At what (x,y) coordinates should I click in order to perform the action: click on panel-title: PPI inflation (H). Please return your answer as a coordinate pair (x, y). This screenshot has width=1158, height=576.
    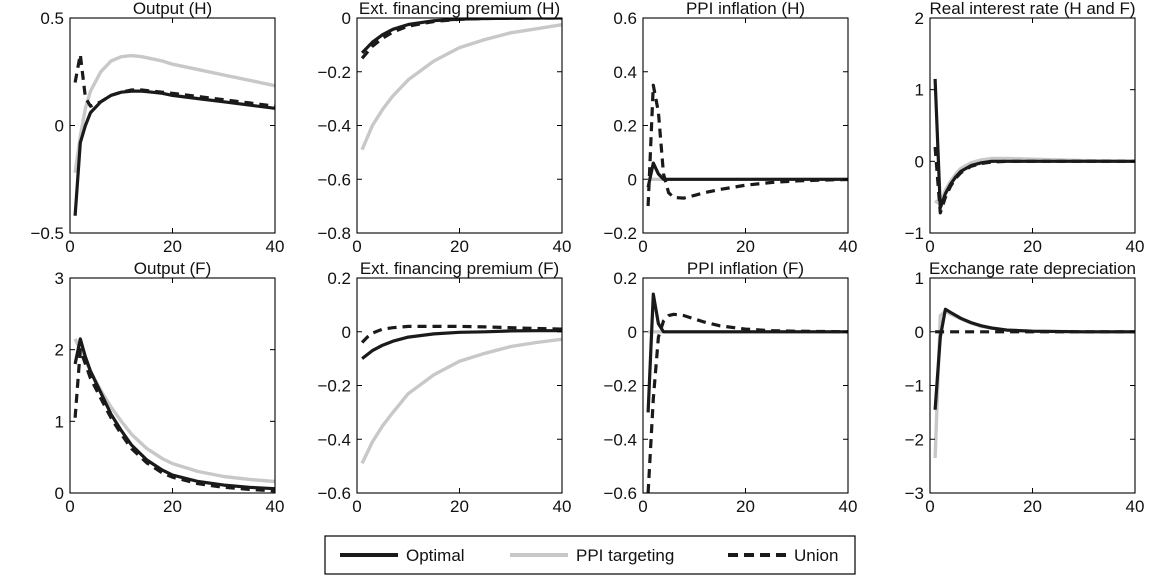
    Looking at the image, I should click on (745, 9).